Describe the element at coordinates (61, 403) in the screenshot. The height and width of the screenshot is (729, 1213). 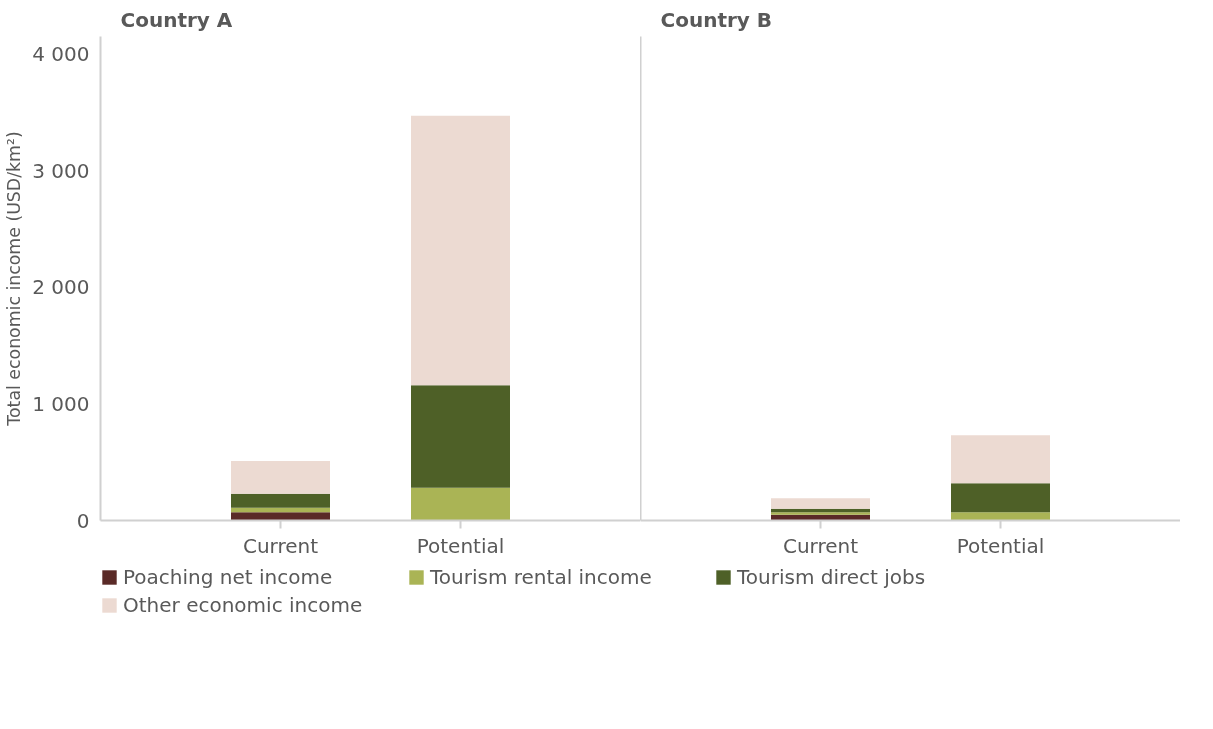
I see `y-tick-label: 1 000` at that location.